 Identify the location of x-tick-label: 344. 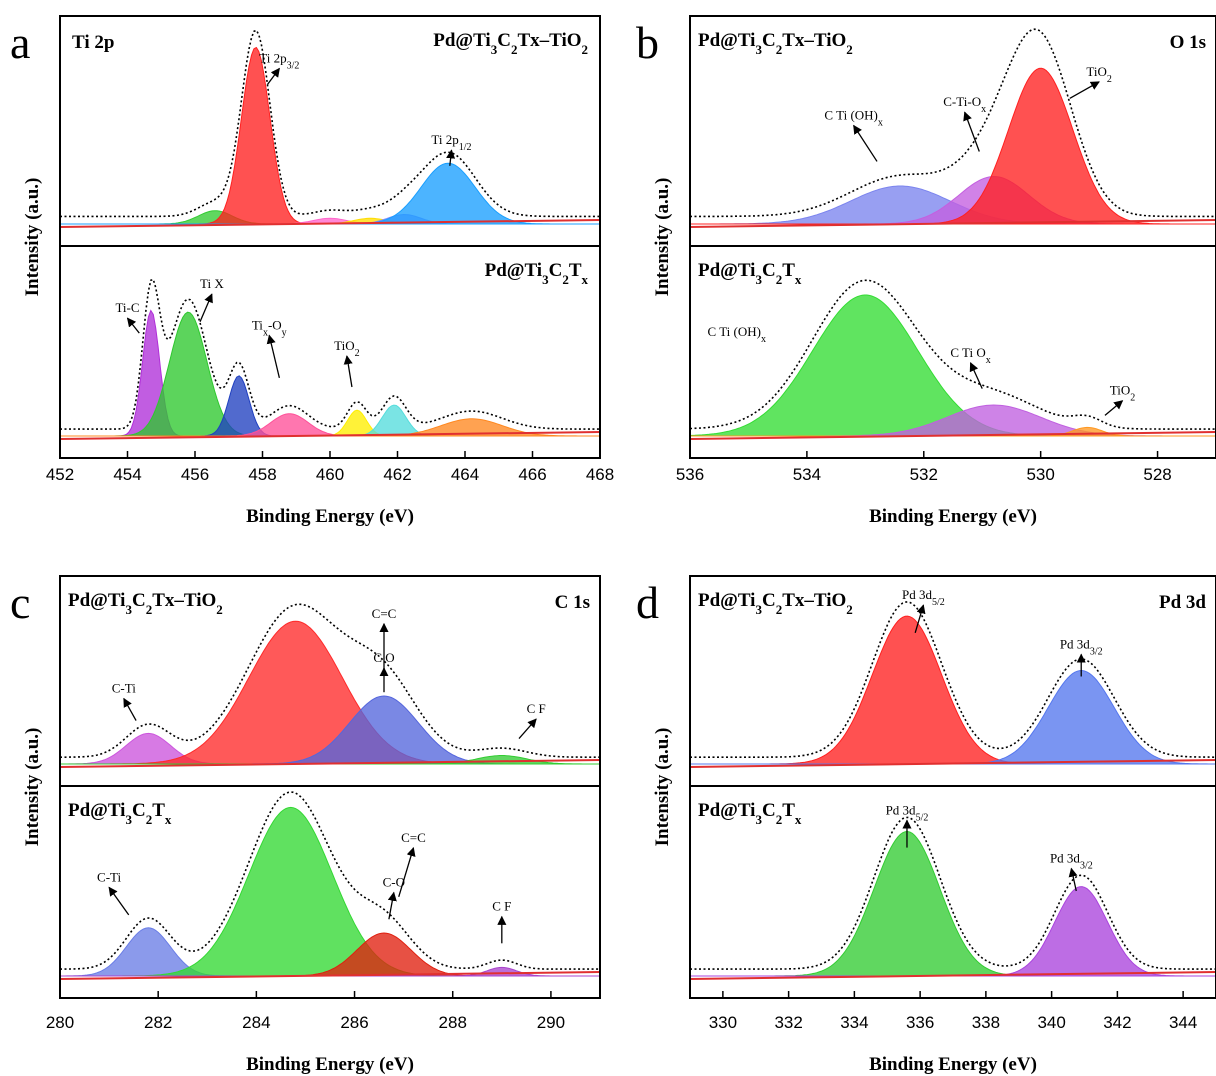
(1183, 1022).